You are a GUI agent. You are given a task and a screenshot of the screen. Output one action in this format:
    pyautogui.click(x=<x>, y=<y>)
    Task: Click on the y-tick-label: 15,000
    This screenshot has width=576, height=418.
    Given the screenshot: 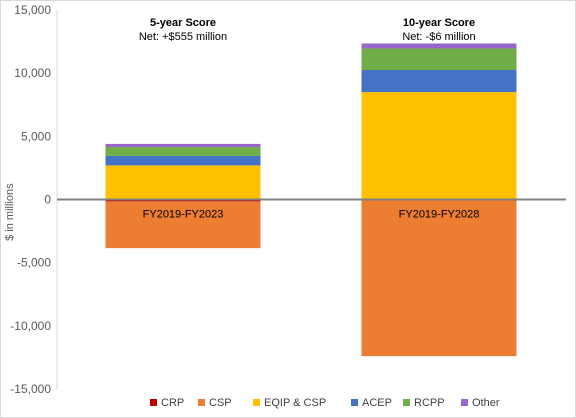 What is the action you would take?
    pyautogui.click(x=32, y=10)
    